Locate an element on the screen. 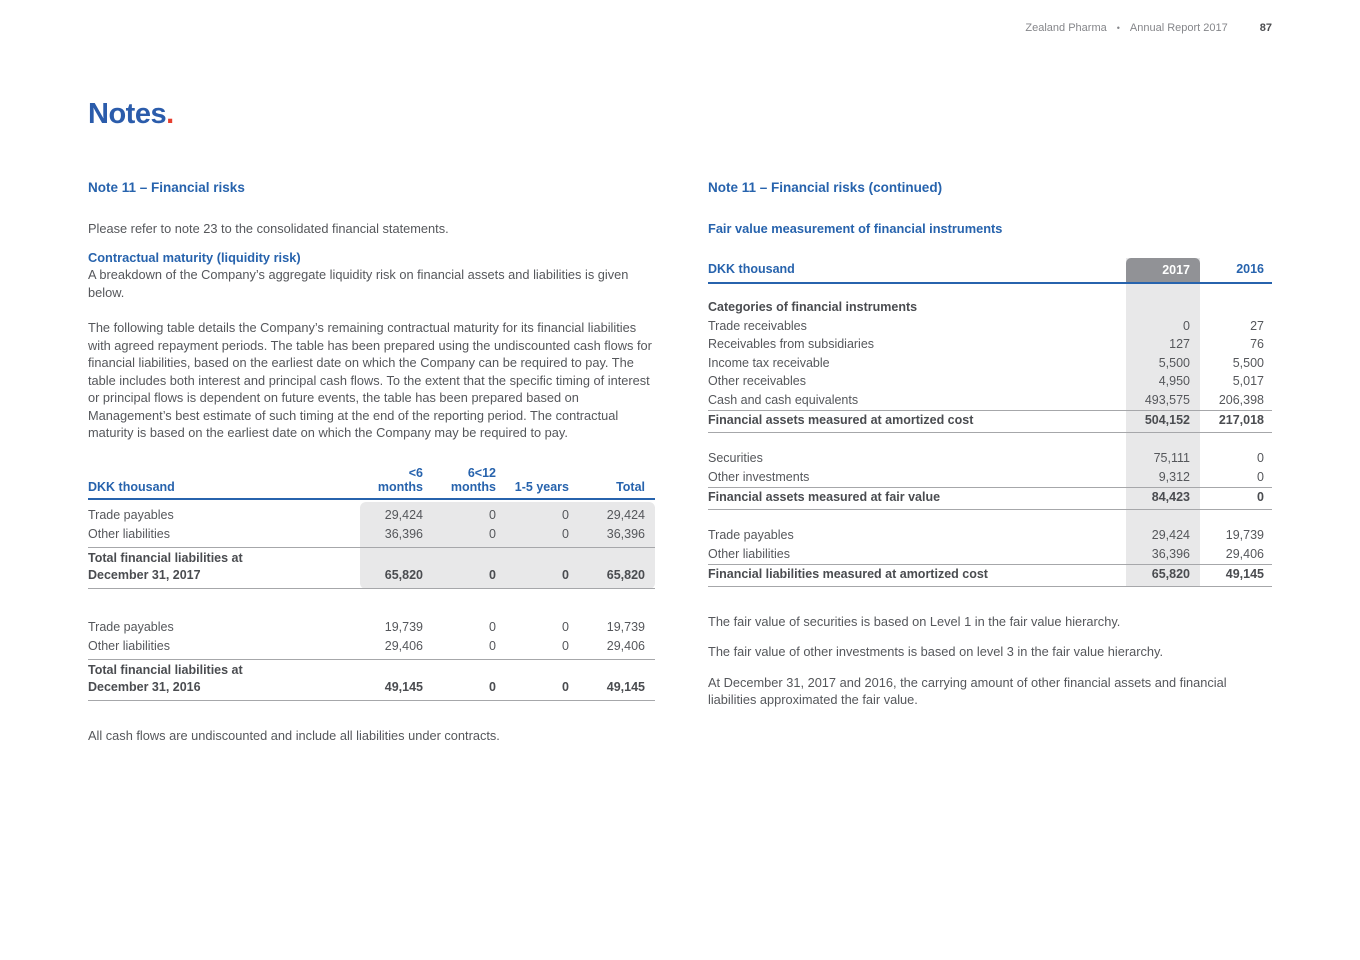 The height and width of the screenshot is (960, 1360). column-header-2017: 2017 is located at coordinates (1163, 269).